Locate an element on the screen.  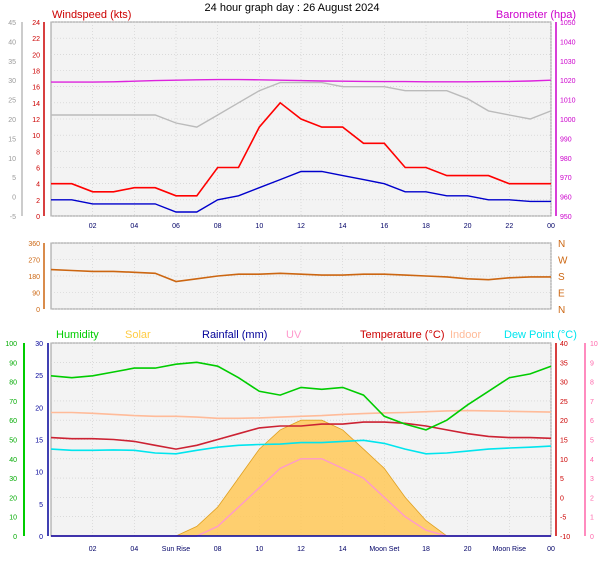
legend-label: Dew Point (°C) is located at coordinates (540, 335).